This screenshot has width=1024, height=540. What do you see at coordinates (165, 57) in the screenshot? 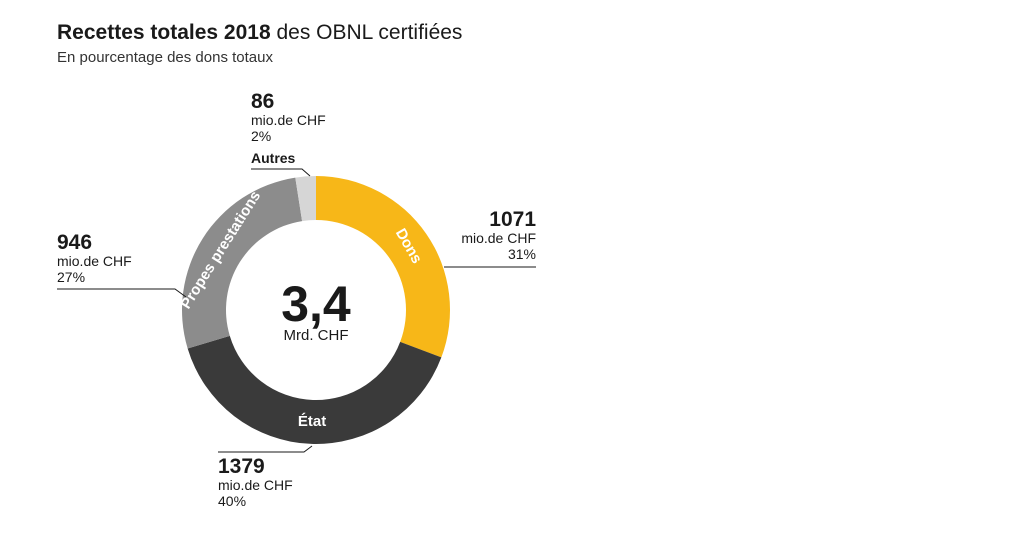
I see `chart-subtitle: En pourcentage des dons totaux` at bounding box center [165, 57].